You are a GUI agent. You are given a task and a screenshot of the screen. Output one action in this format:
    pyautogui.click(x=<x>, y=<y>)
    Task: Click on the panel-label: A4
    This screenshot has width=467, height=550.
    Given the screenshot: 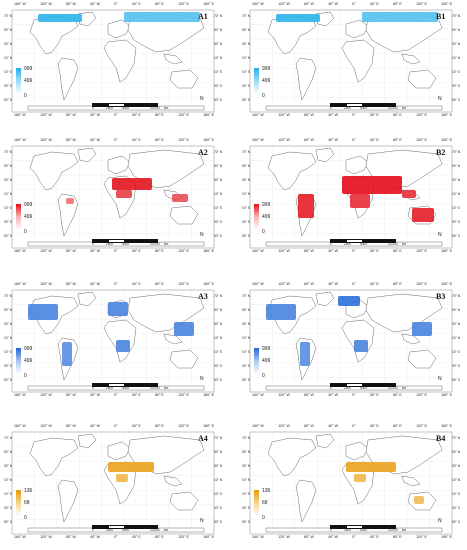 What is the action you would take?
    pyautogui.click(x=203, y=438)
    